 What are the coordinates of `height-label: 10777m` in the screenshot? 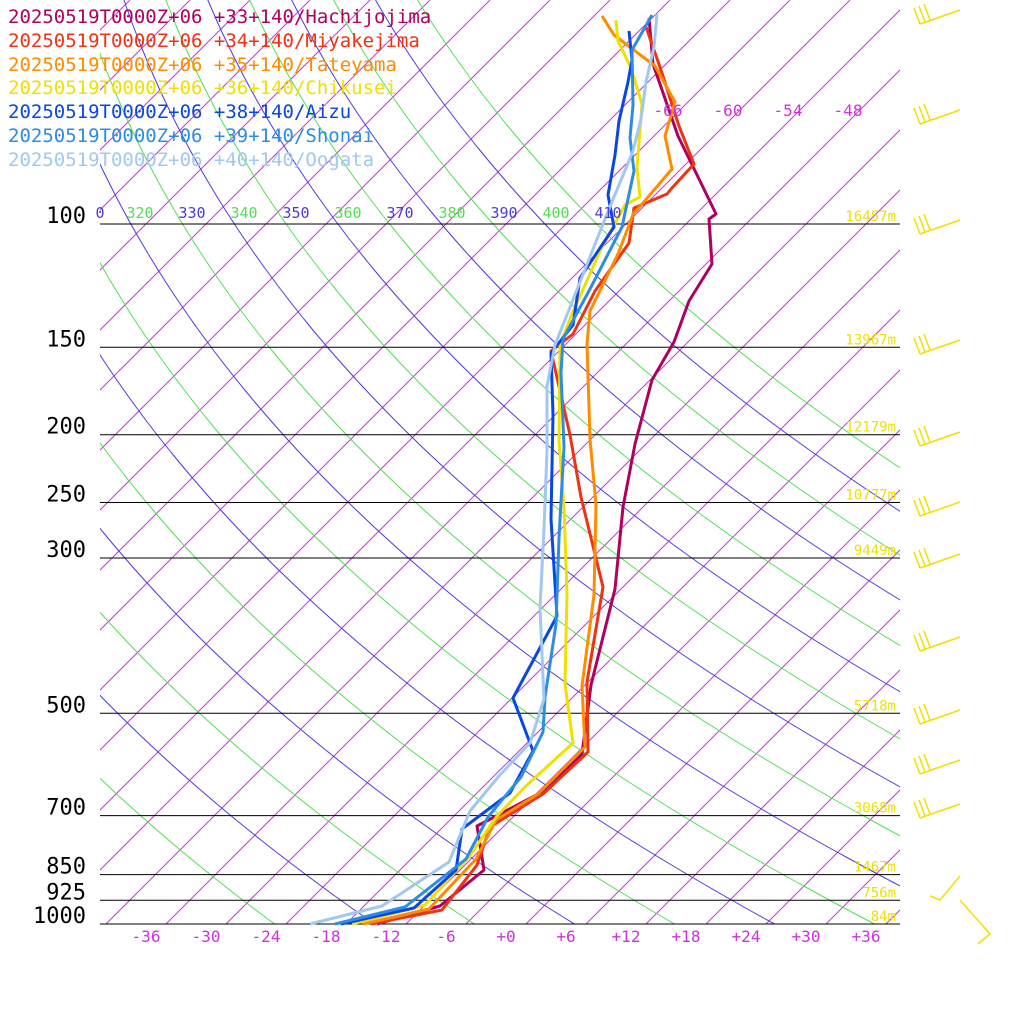 It's located at (870, 496).